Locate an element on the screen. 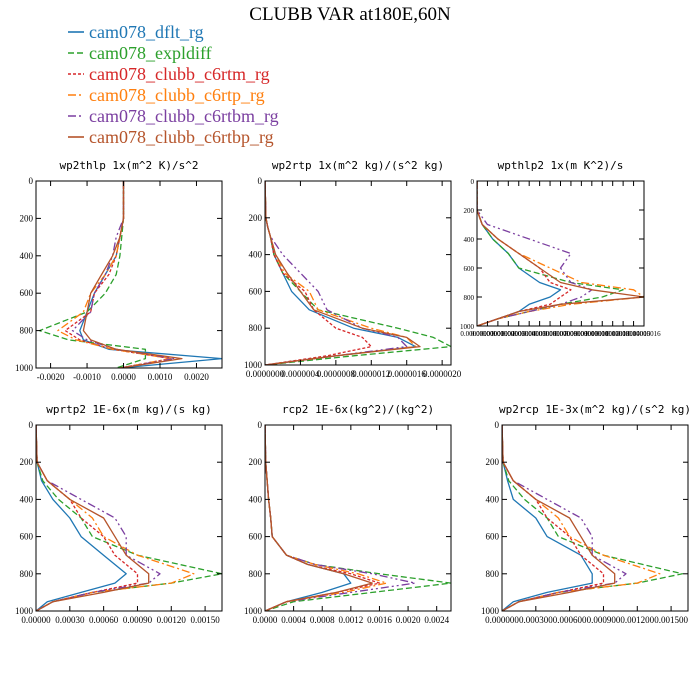 This screenshot has width=700, height=700. x-tick-label: 0.00150 is located at coordinates (205, 620).